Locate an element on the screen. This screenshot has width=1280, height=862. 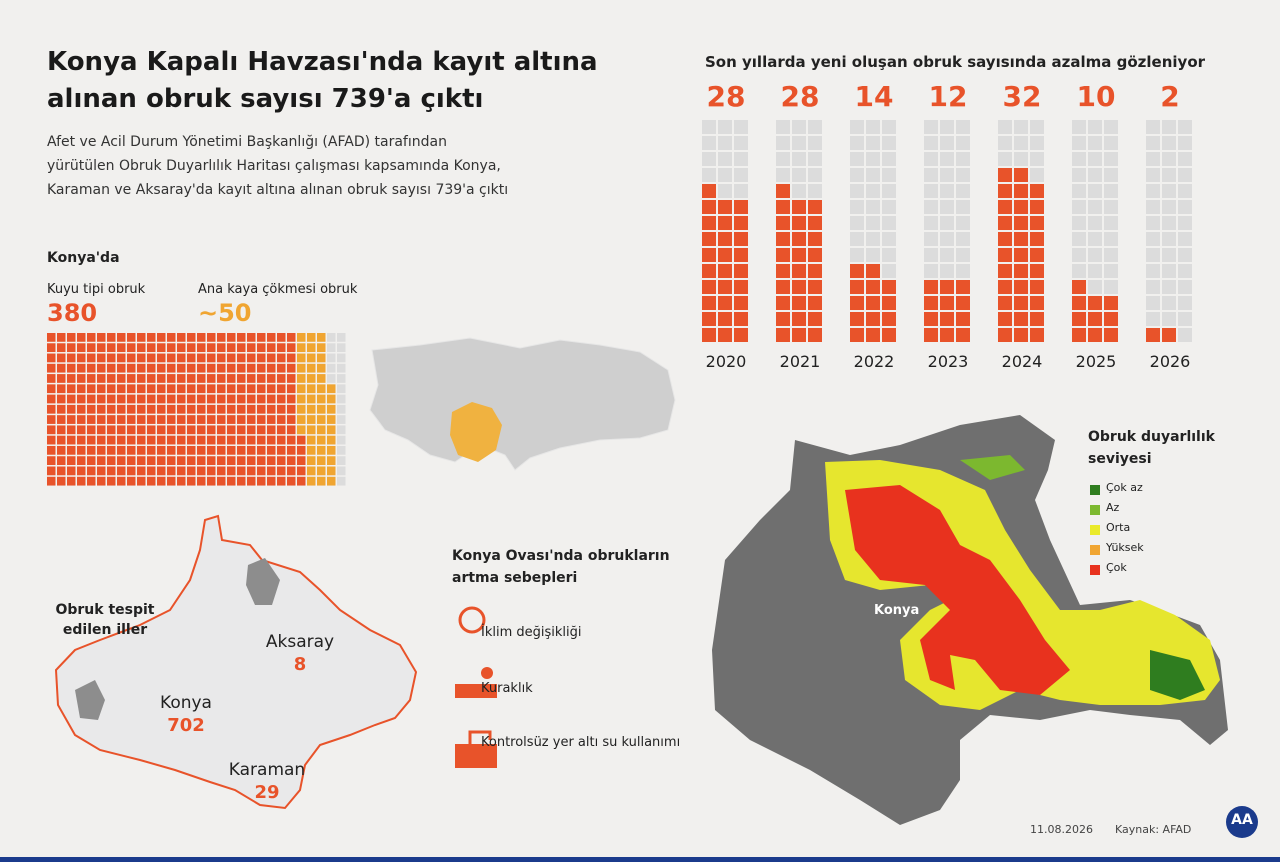
legend-swatch is located at coordinates (1095, 550).